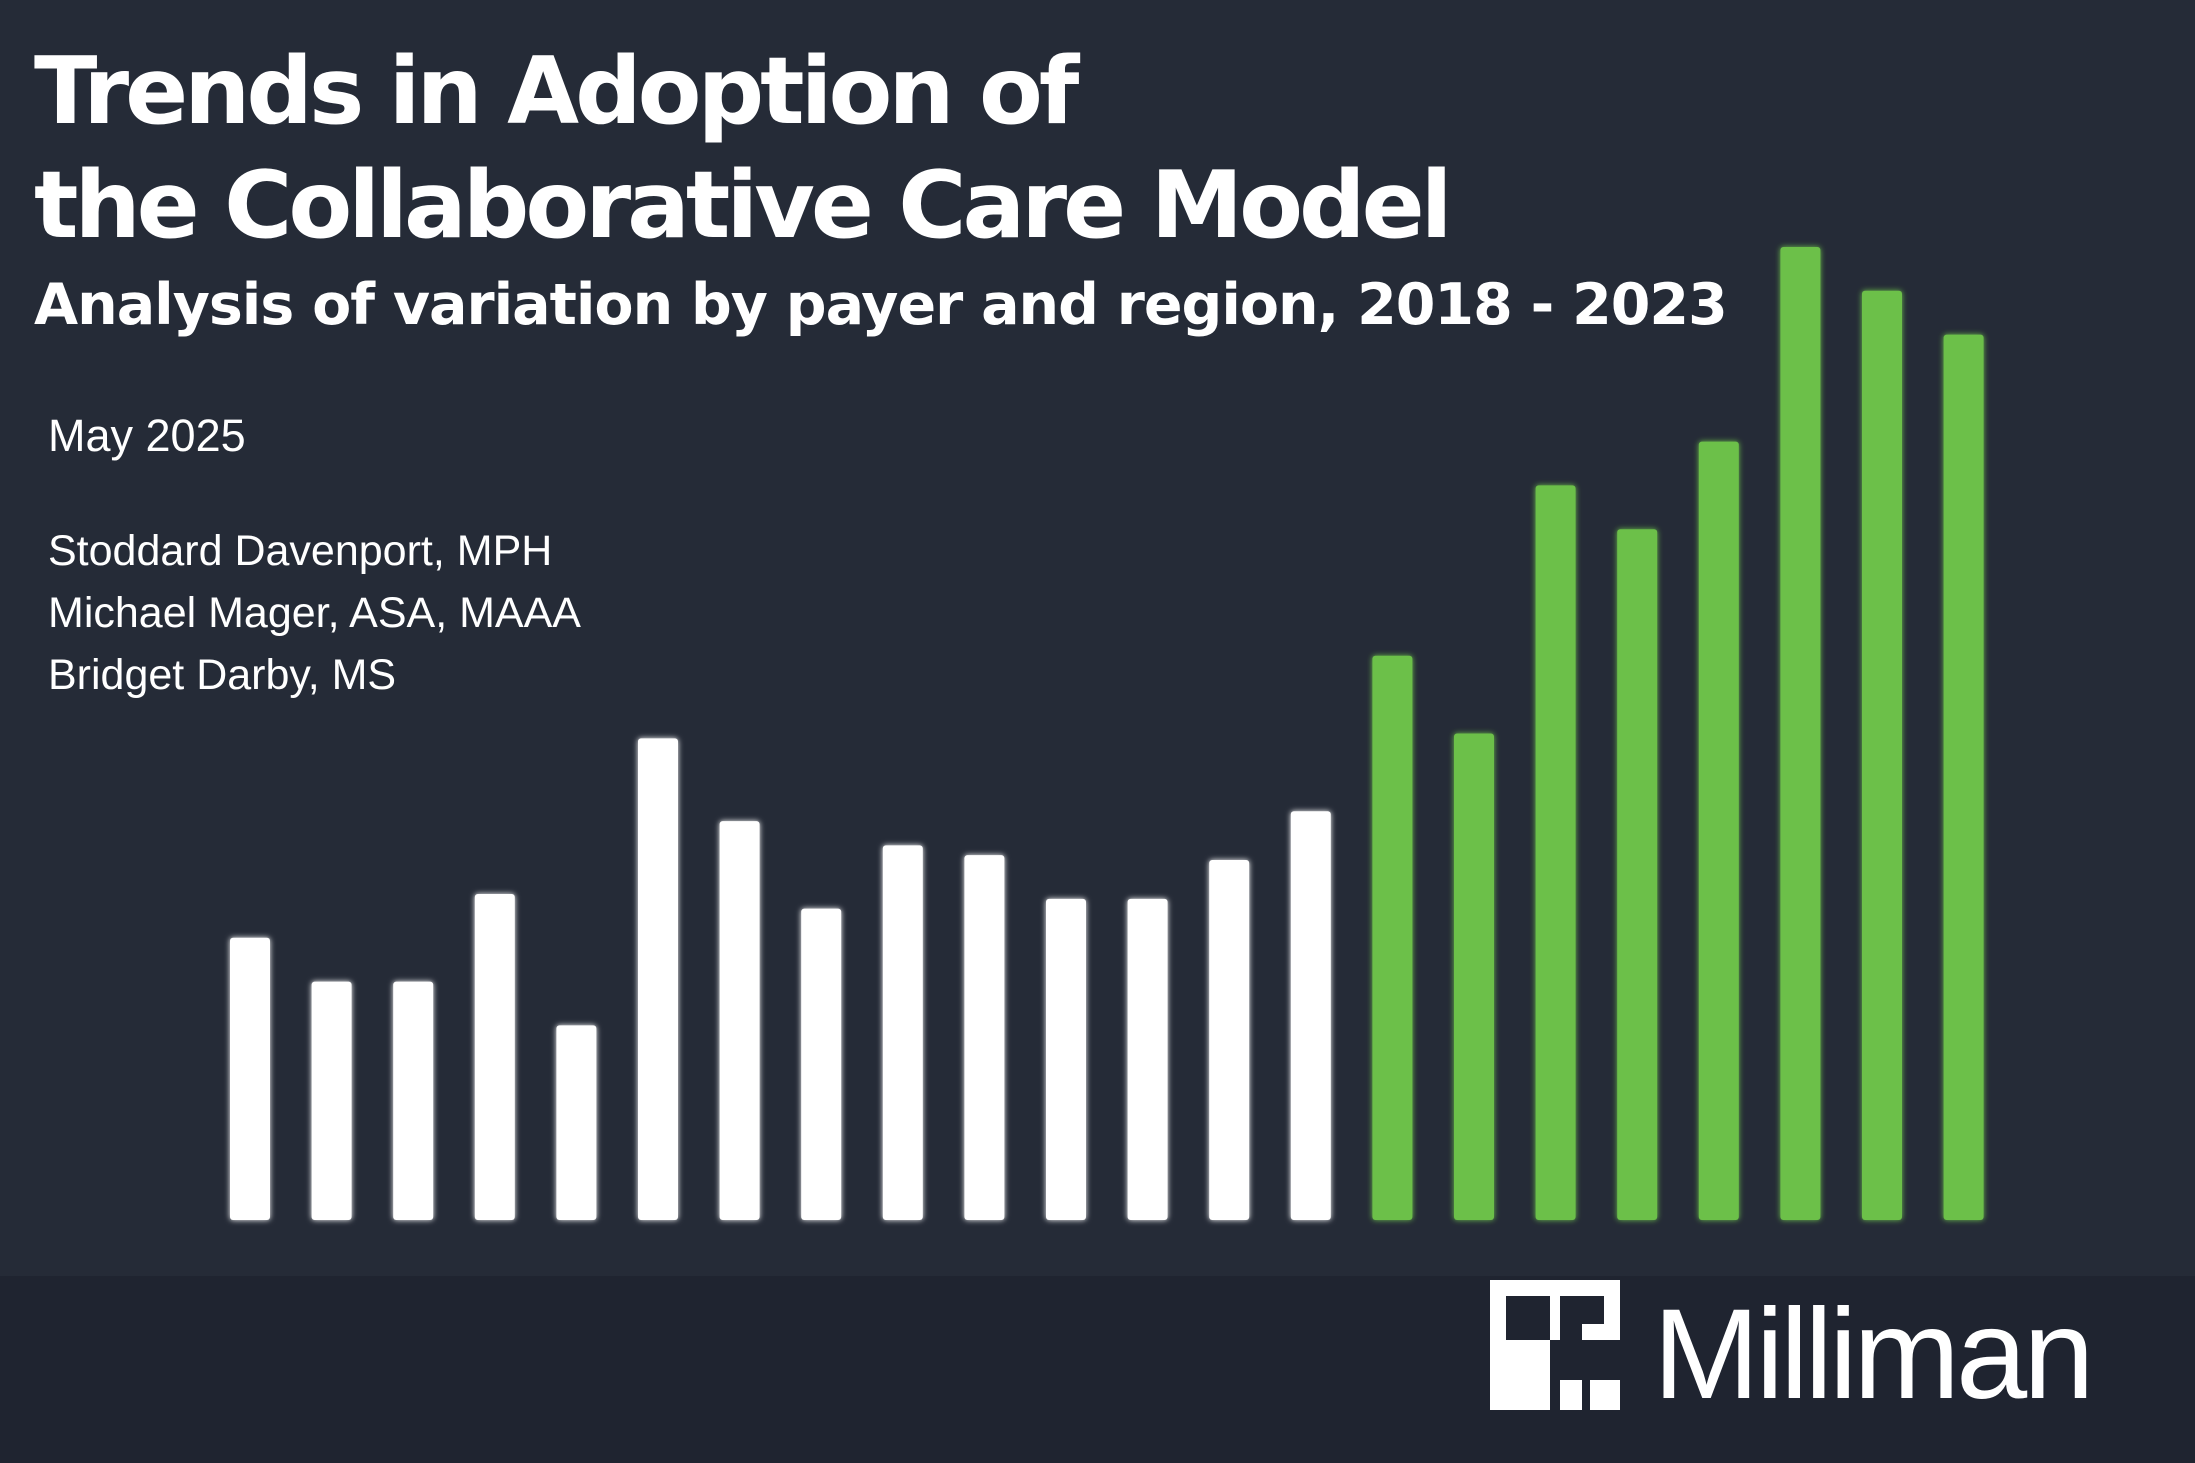  Describe the element at coordinates (222, 675) in the screenshot. I see `author-name: Bridget Darby, MS` at that location.